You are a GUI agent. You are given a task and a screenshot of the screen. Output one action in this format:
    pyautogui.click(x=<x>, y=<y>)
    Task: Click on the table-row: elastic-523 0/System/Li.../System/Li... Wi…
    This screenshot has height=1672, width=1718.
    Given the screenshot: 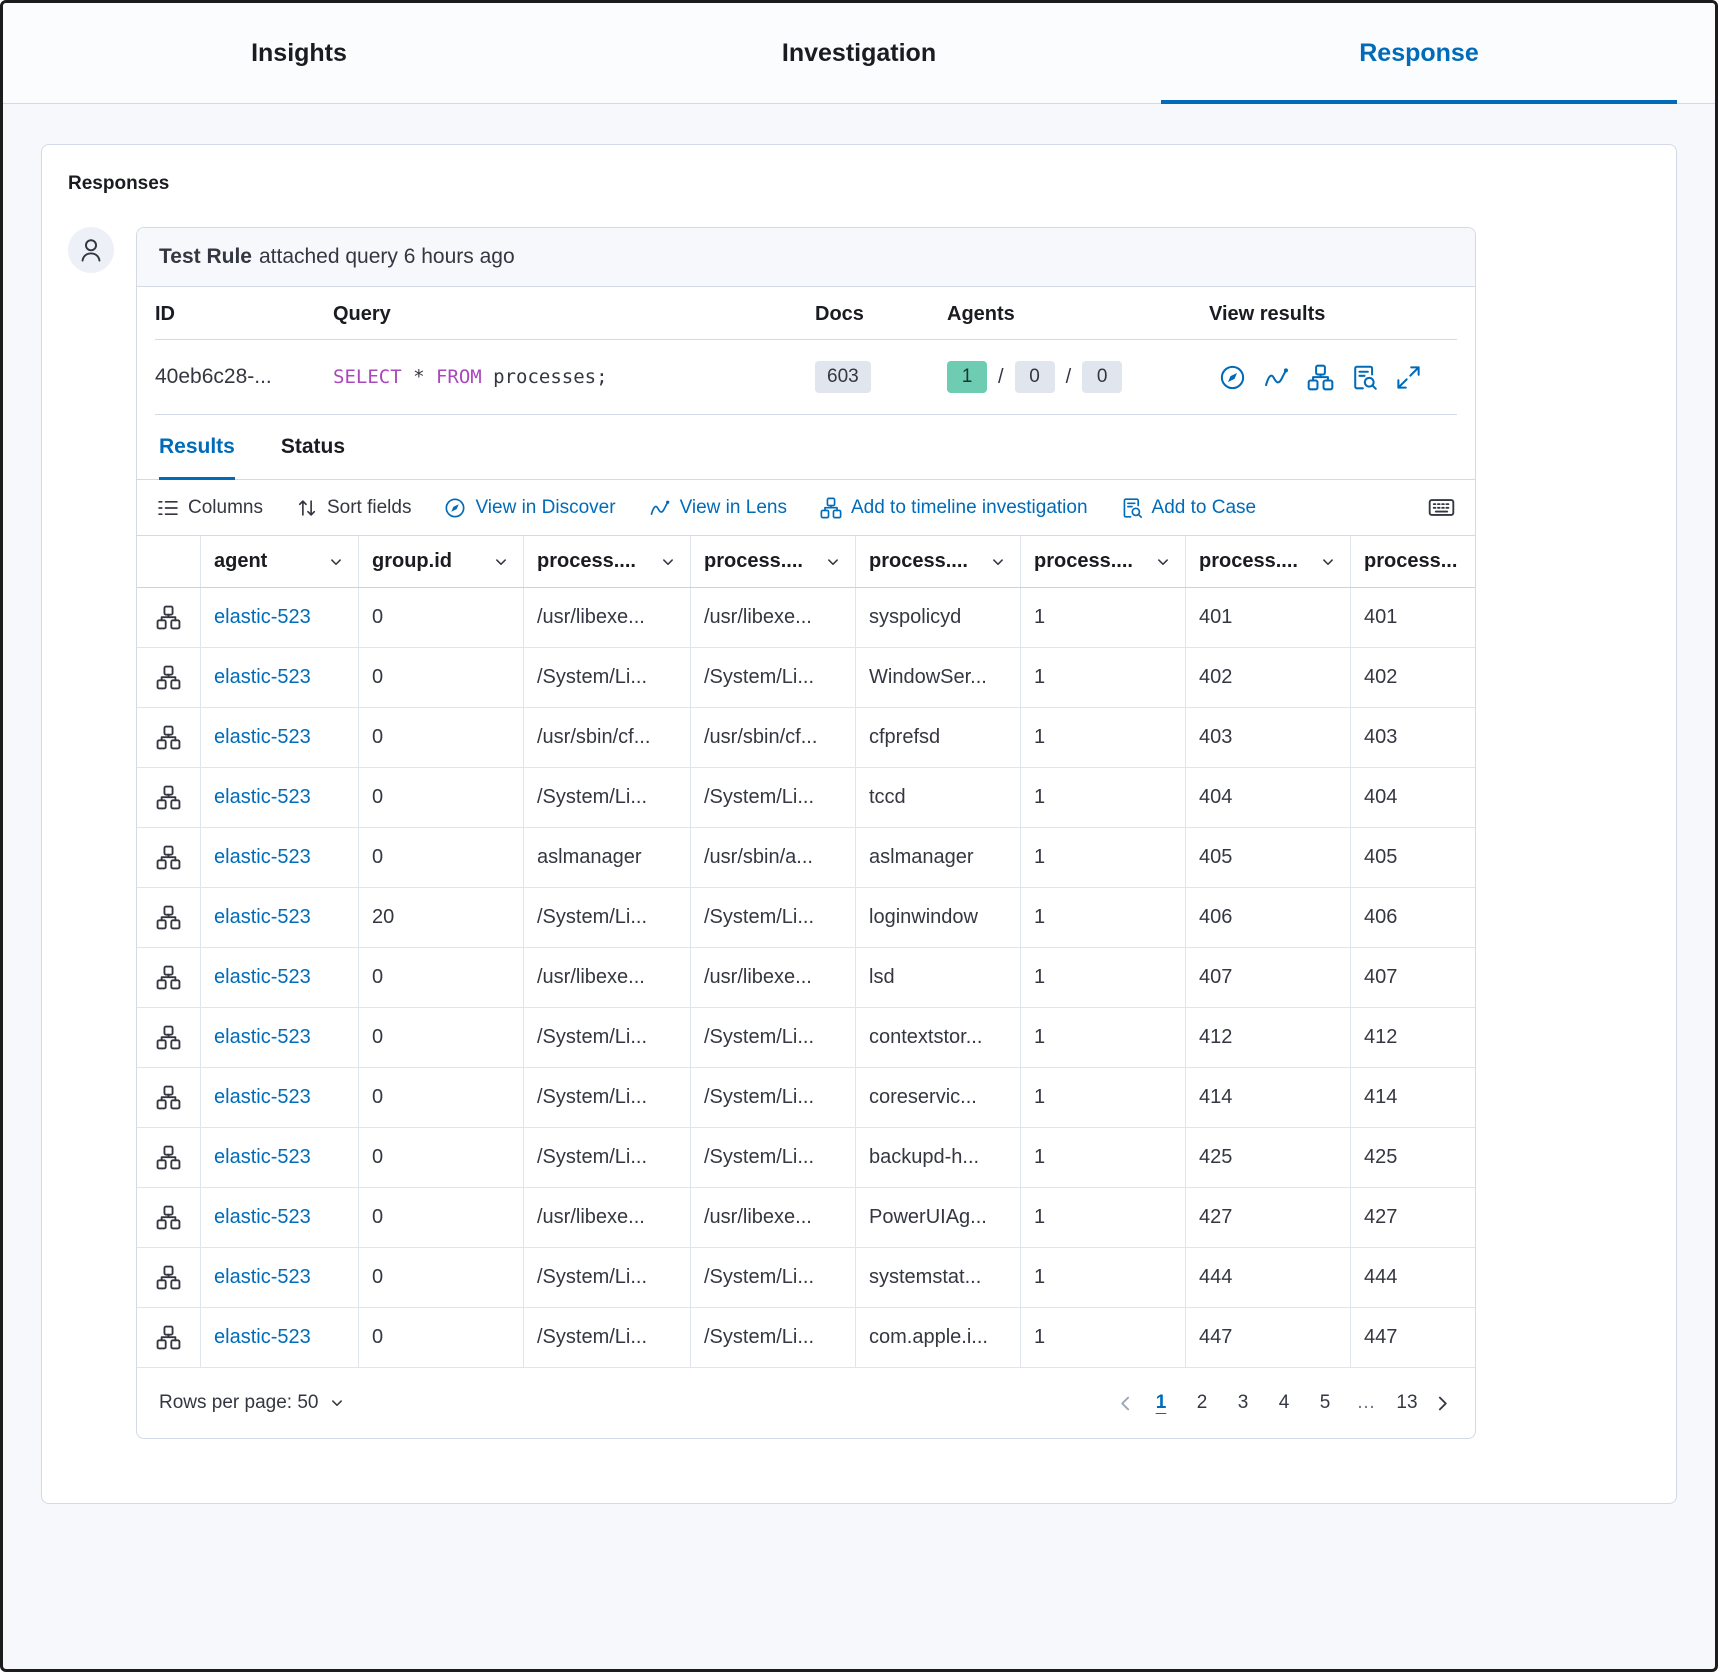 What is the action you would take?
    pyautogui.click(x=806, y=678)
    